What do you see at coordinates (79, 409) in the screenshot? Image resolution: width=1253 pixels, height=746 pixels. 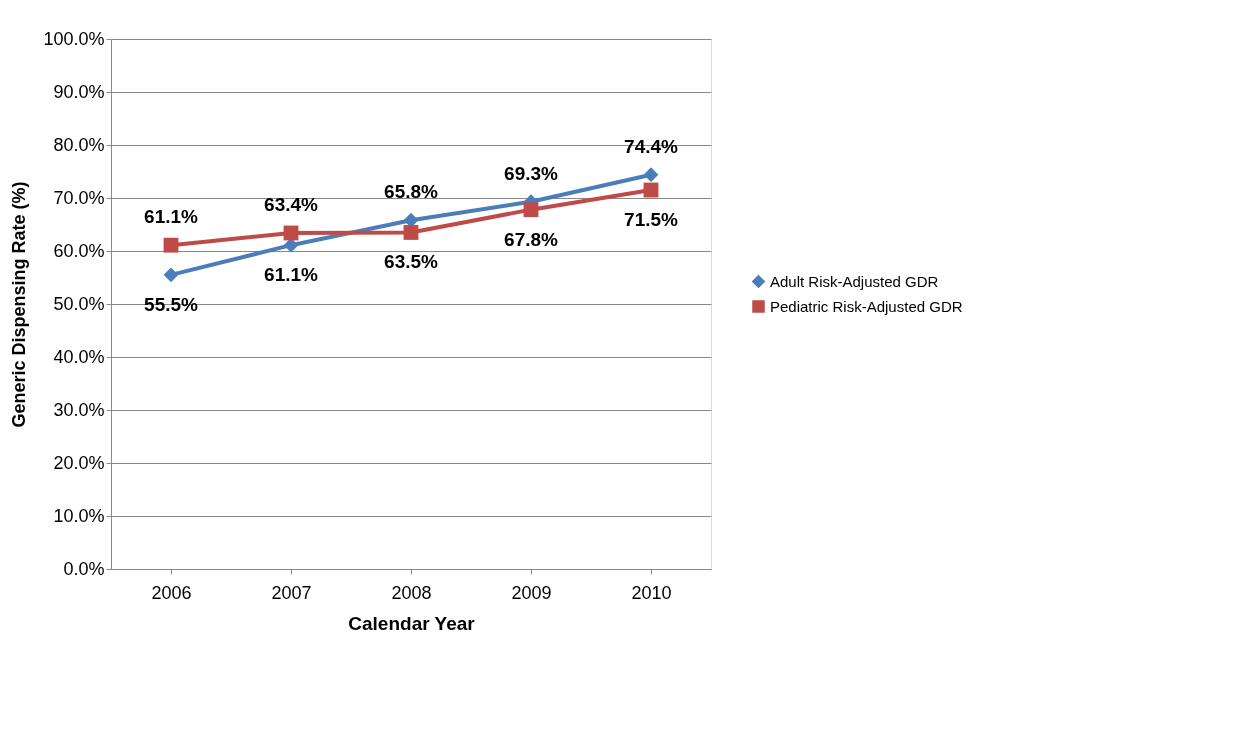 I see `y-tick-label: 30.0%` at bounding box center [79, 409].